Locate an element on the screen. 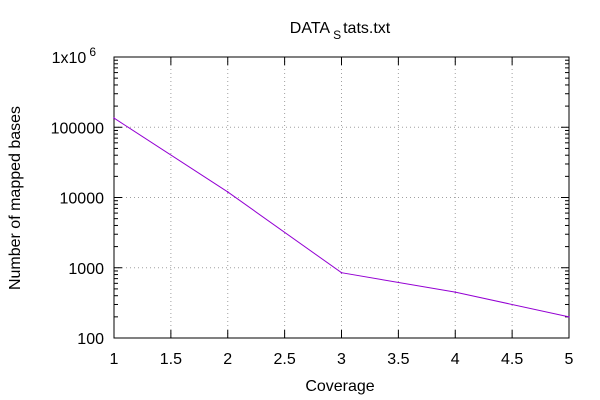 This screenshot has width=600, height=400. x-tick-label: 1.5 is located at coordinates (171, 359).